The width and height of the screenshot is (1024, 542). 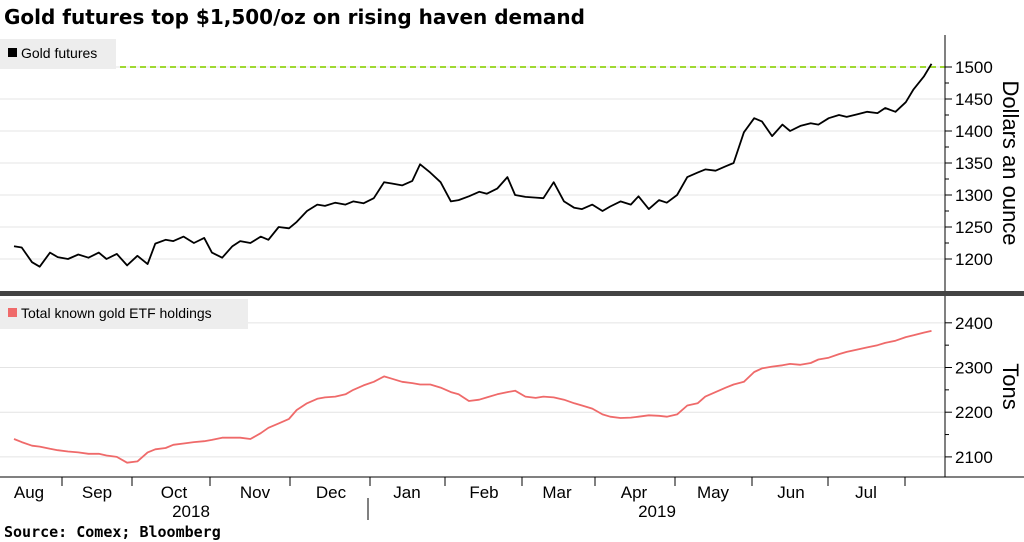 I want to click on year-label: 2019, so click(x=657, y=511).